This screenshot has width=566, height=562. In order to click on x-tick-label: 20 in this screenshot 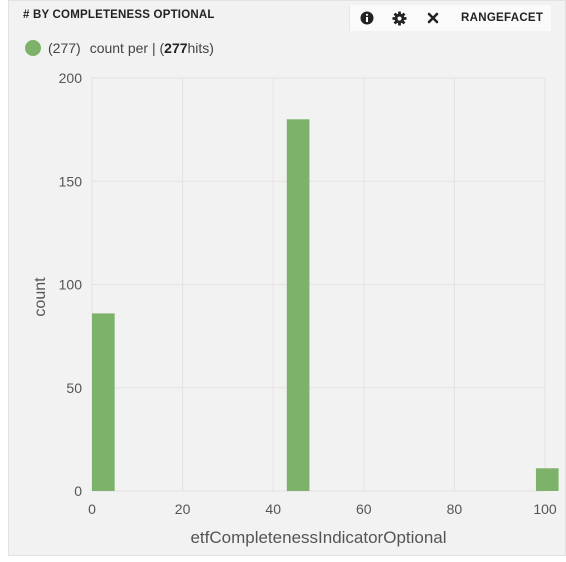, I will do `click(183, 509)`.